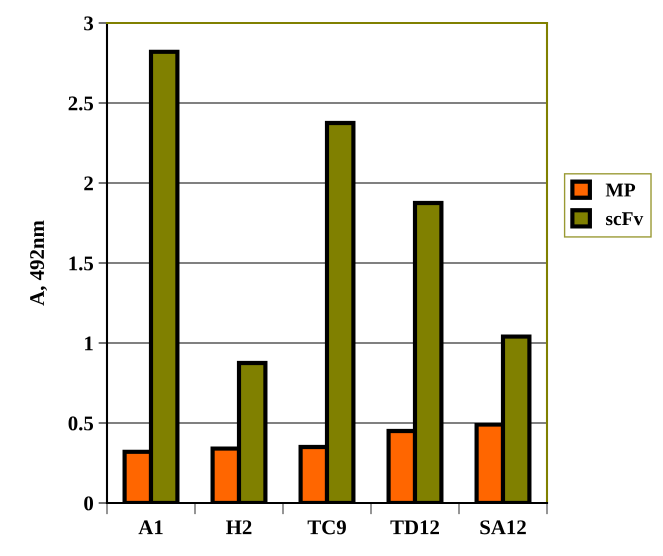 The height and width of the screenshot is (556, 663). What do you see at coordinates (81, 423) in the screenshot?
I see `y-tick-label: 0.5` at bounding box center [81, 423].